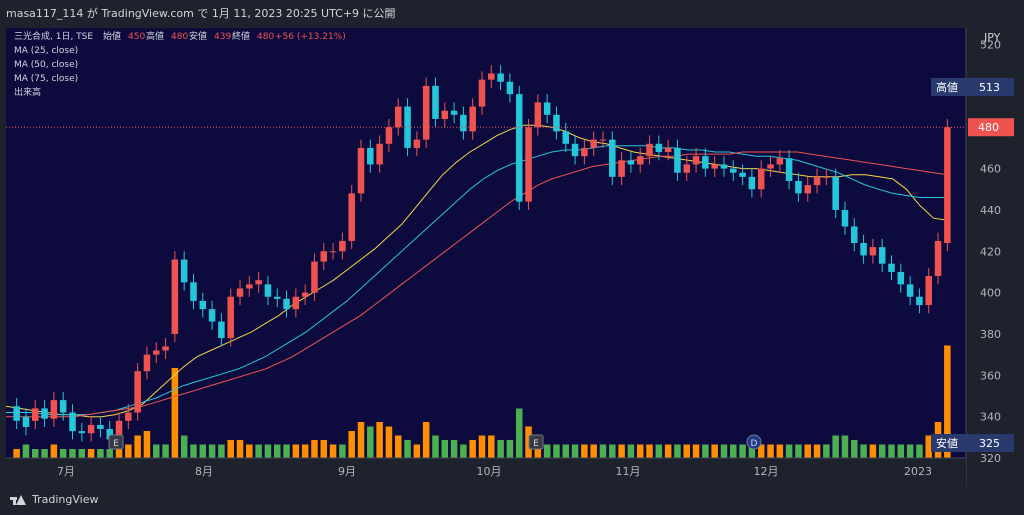  What do you see at coordinates (155, 36) in the screenshot?
I see `high-label: 高値` at bounding box center [155, 36].